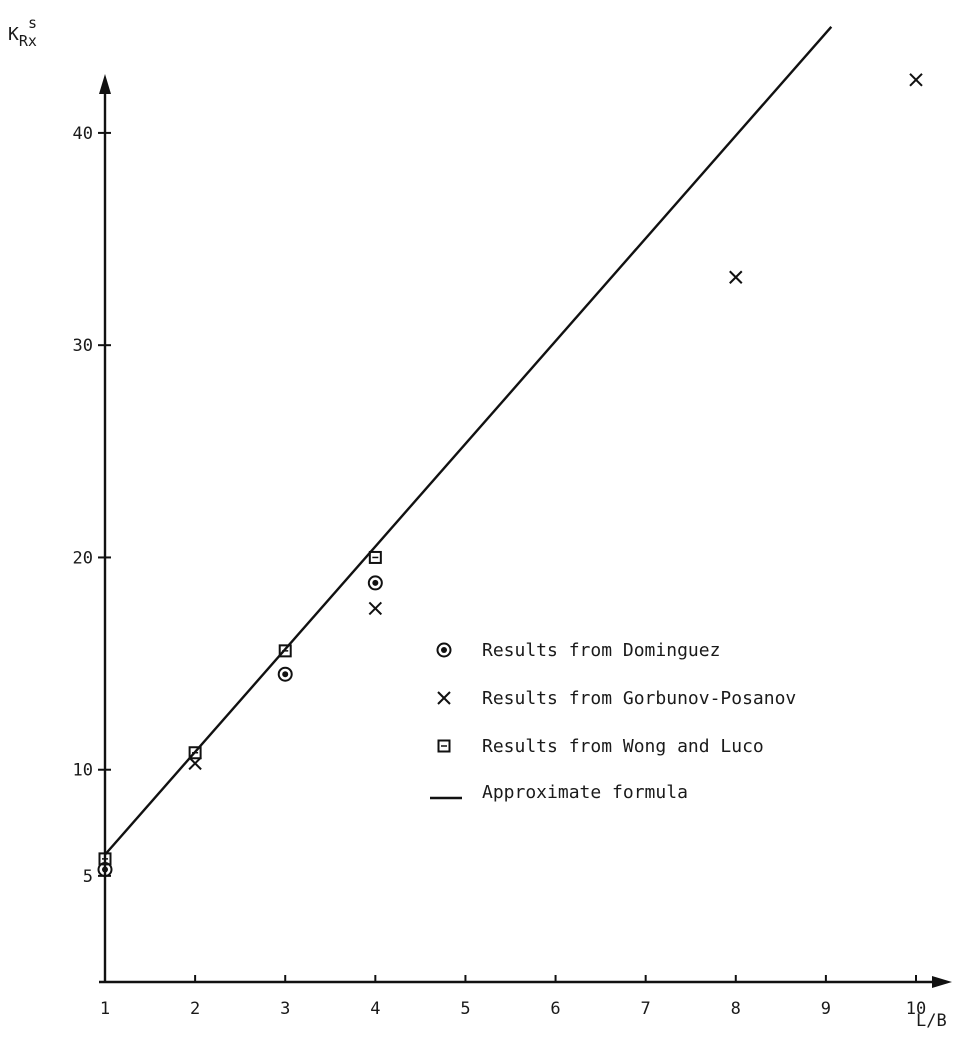 The height and width of the screenshot is (1038, 960). I want to click on y-axis-title: KRx, so click(22, 37).